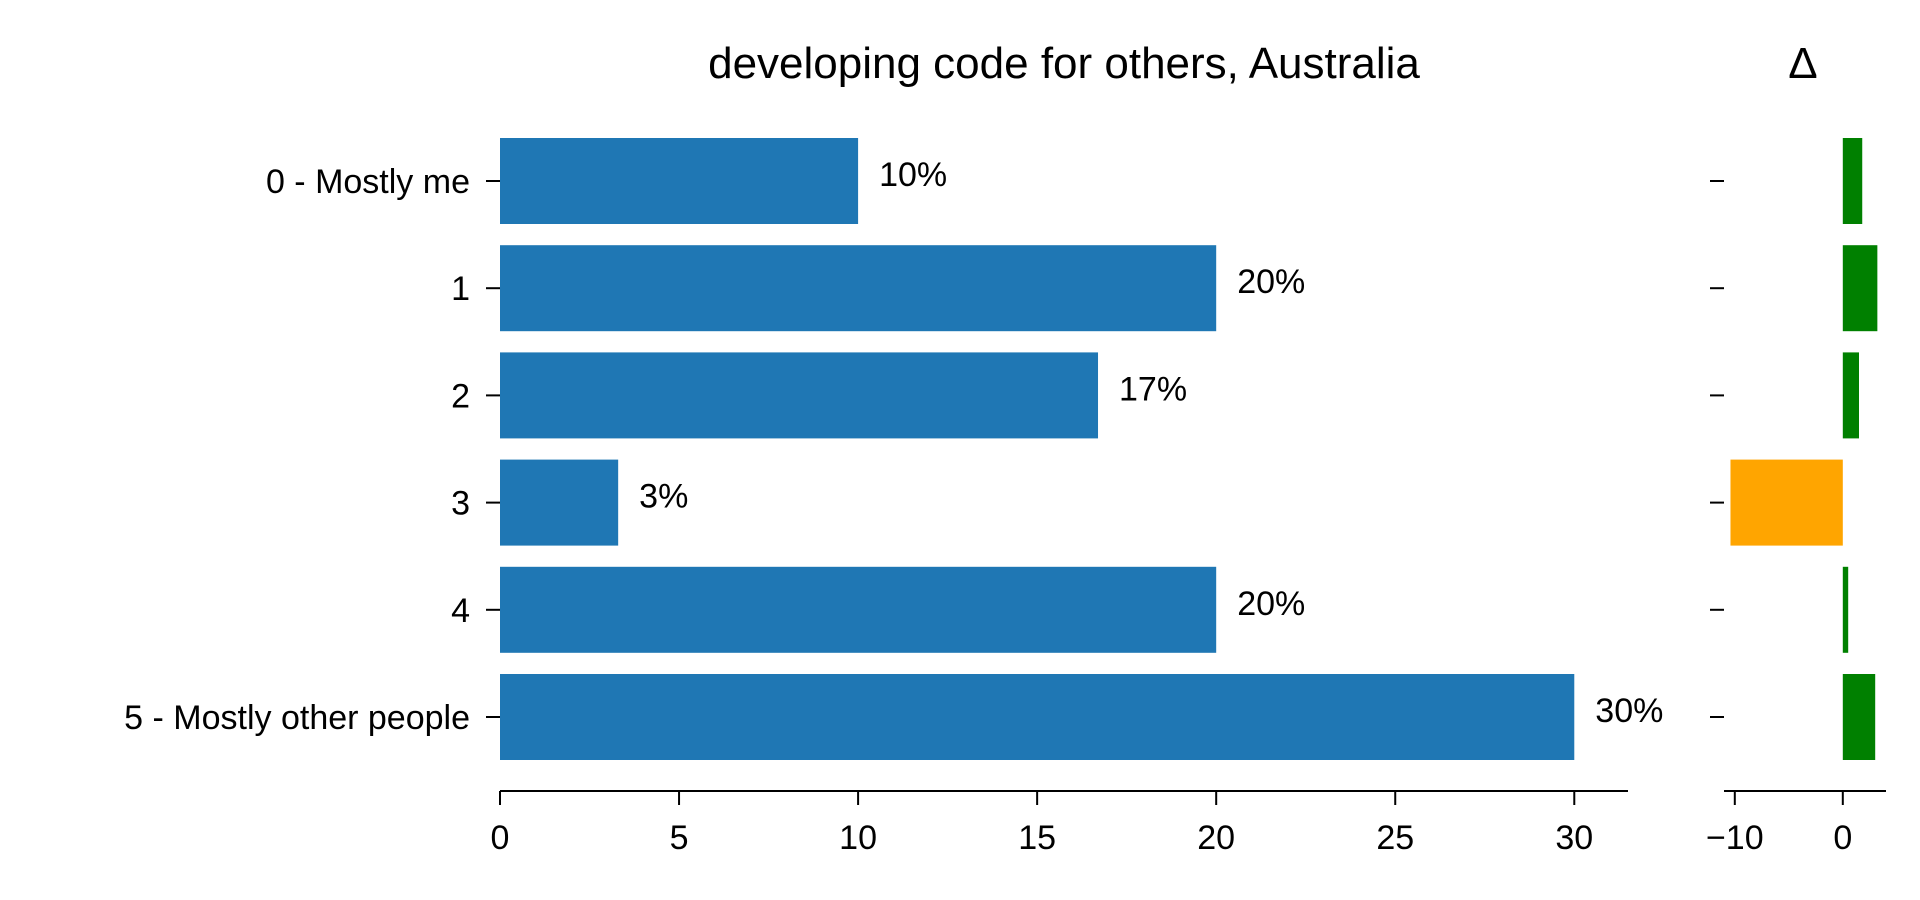 This screenshot has height=900, width=1920. I want to click on delta-x-tick-label: −10, so click(1735, 838).